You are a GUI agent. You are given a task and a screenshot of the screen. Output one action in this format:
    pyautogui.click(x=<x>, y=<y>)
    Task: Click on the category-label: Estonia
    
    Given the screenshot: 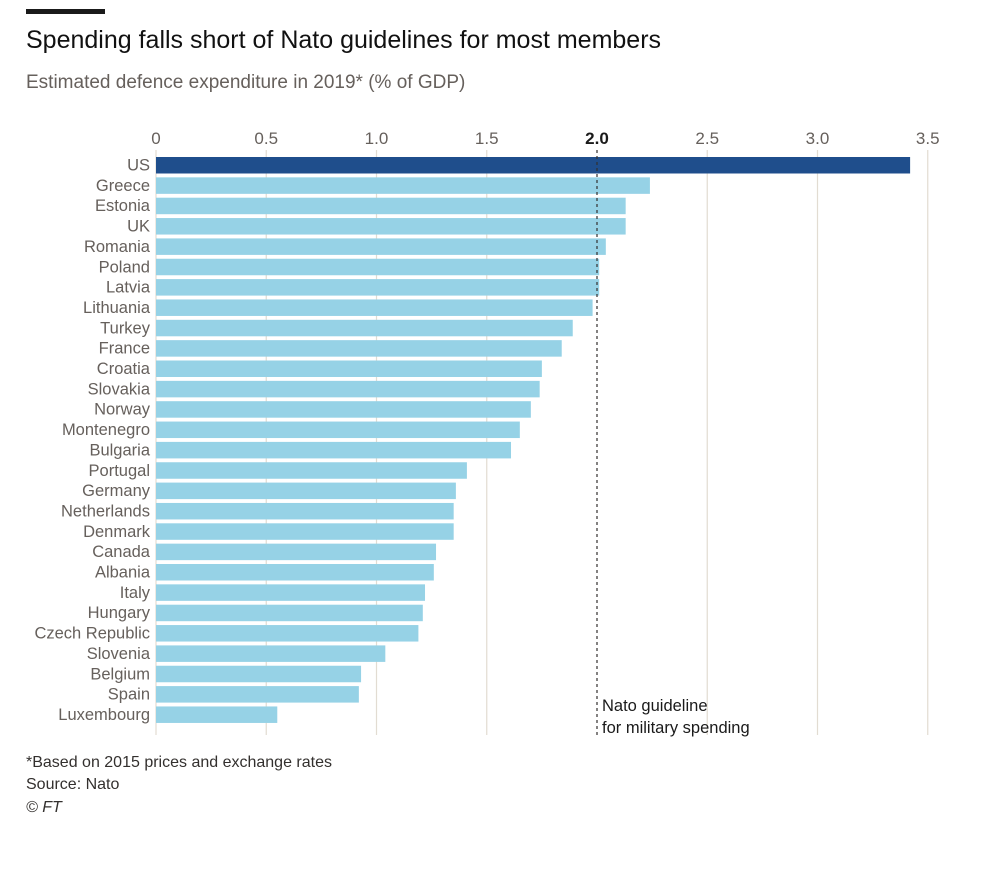 What is the action you would take?
    pyautogui.click(x=123, y=206)
    